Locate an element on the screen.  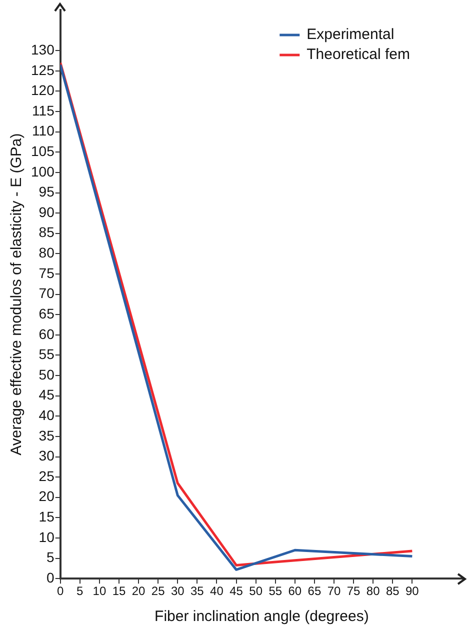
y-tick-label: 95 is located at coordinates (46, 192).